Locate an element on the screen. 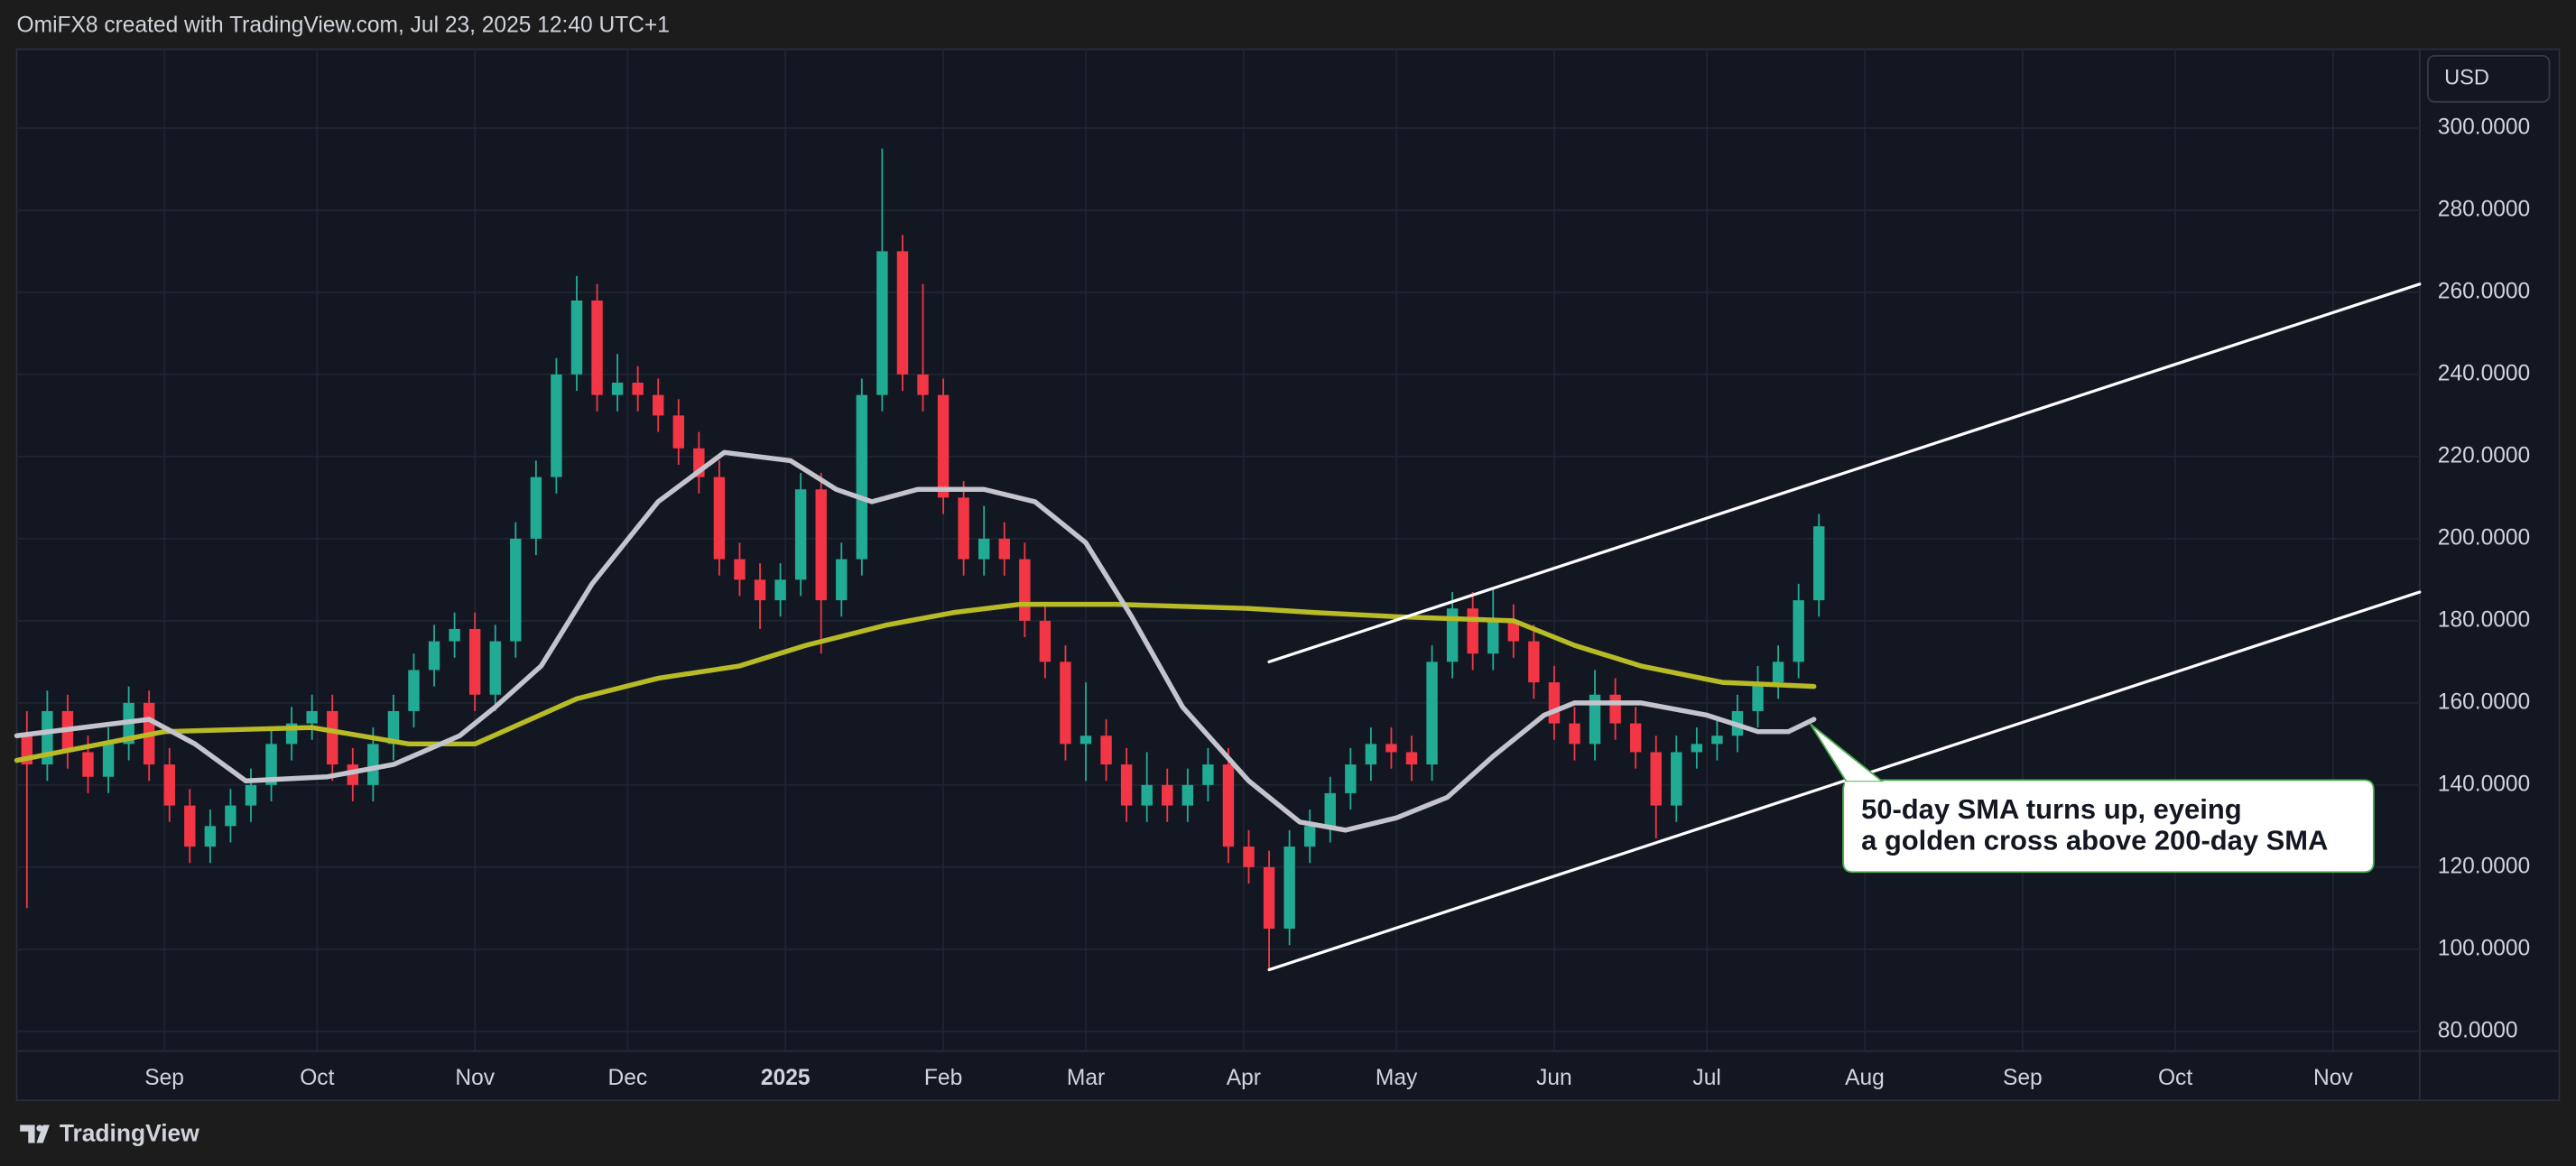  y-tick-label: 100.0000 is located at coordinates (2484, 948).